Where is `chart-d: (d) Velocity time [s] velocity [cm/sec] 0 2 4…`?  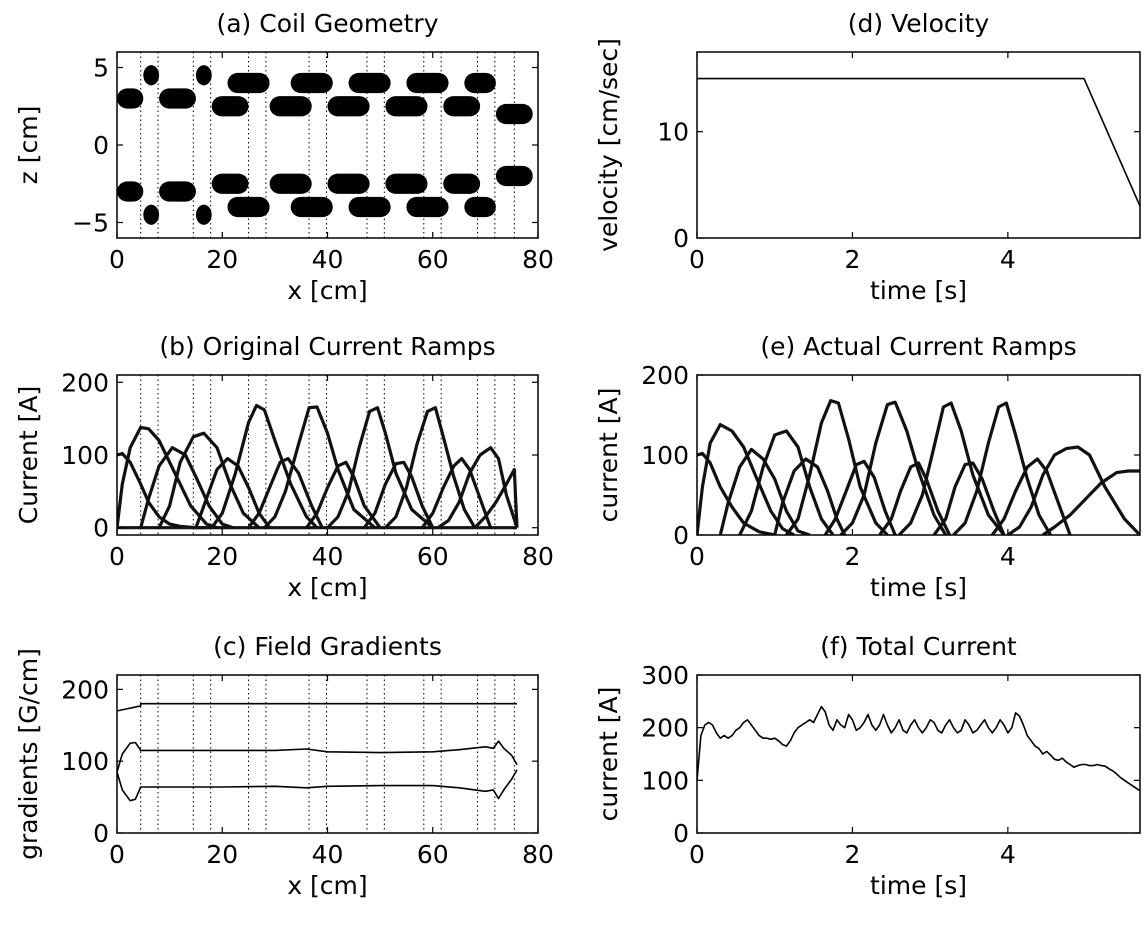 chart-d: (d) Velocity time [s] velocity [cm/sec] 0 2 4… is located at coordinates (867, 157).